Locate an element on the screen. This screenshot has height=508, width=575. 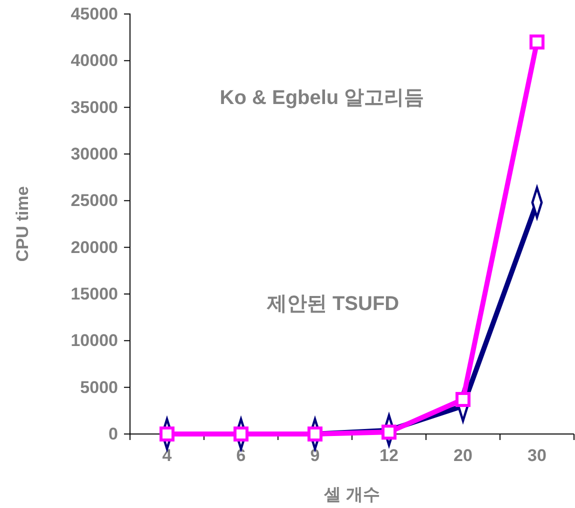
y-tick-label: 10000 is located at coordinates (94, 340).